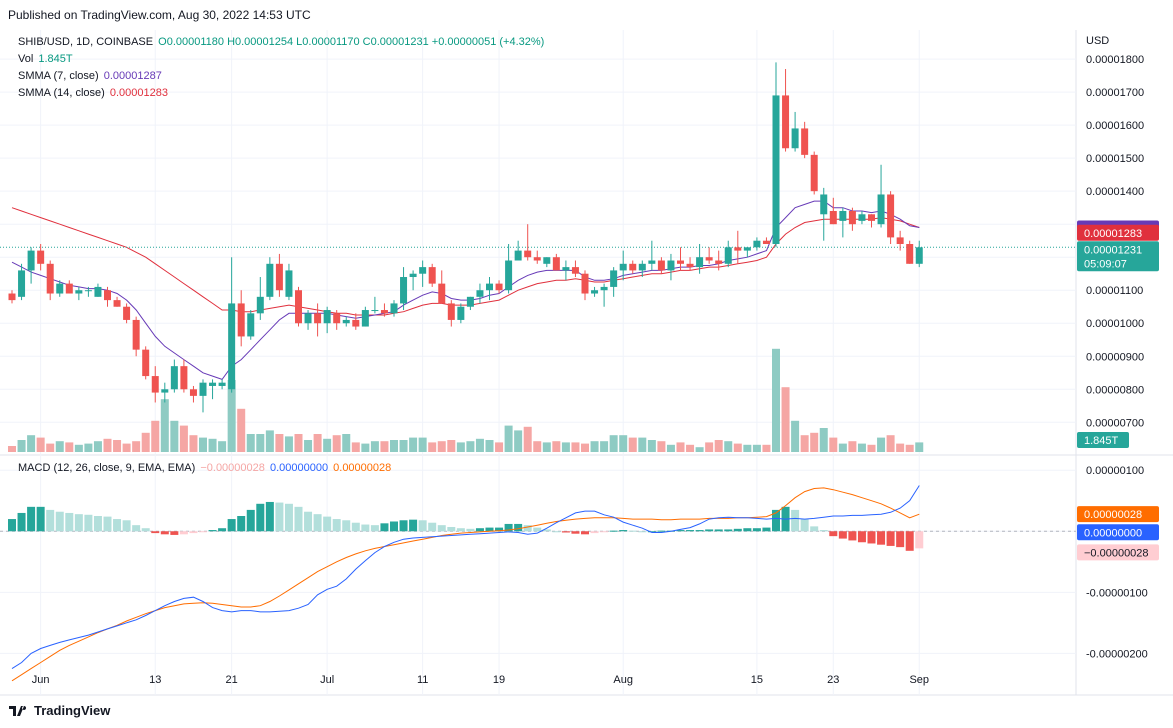 This screenshot has width=1173, height=728. What do you see at coordinates (833, 680) in the screenshot?
I see `time-tick-label: 23` at bounding box center [833, 680].